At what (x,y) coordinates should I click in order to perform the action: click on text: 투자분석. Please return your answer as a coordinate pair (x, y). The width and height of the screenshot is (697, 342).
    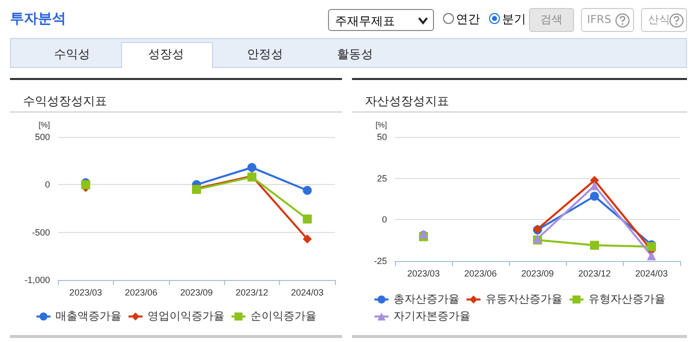
    Looking at the image, I should click on (38, 19).